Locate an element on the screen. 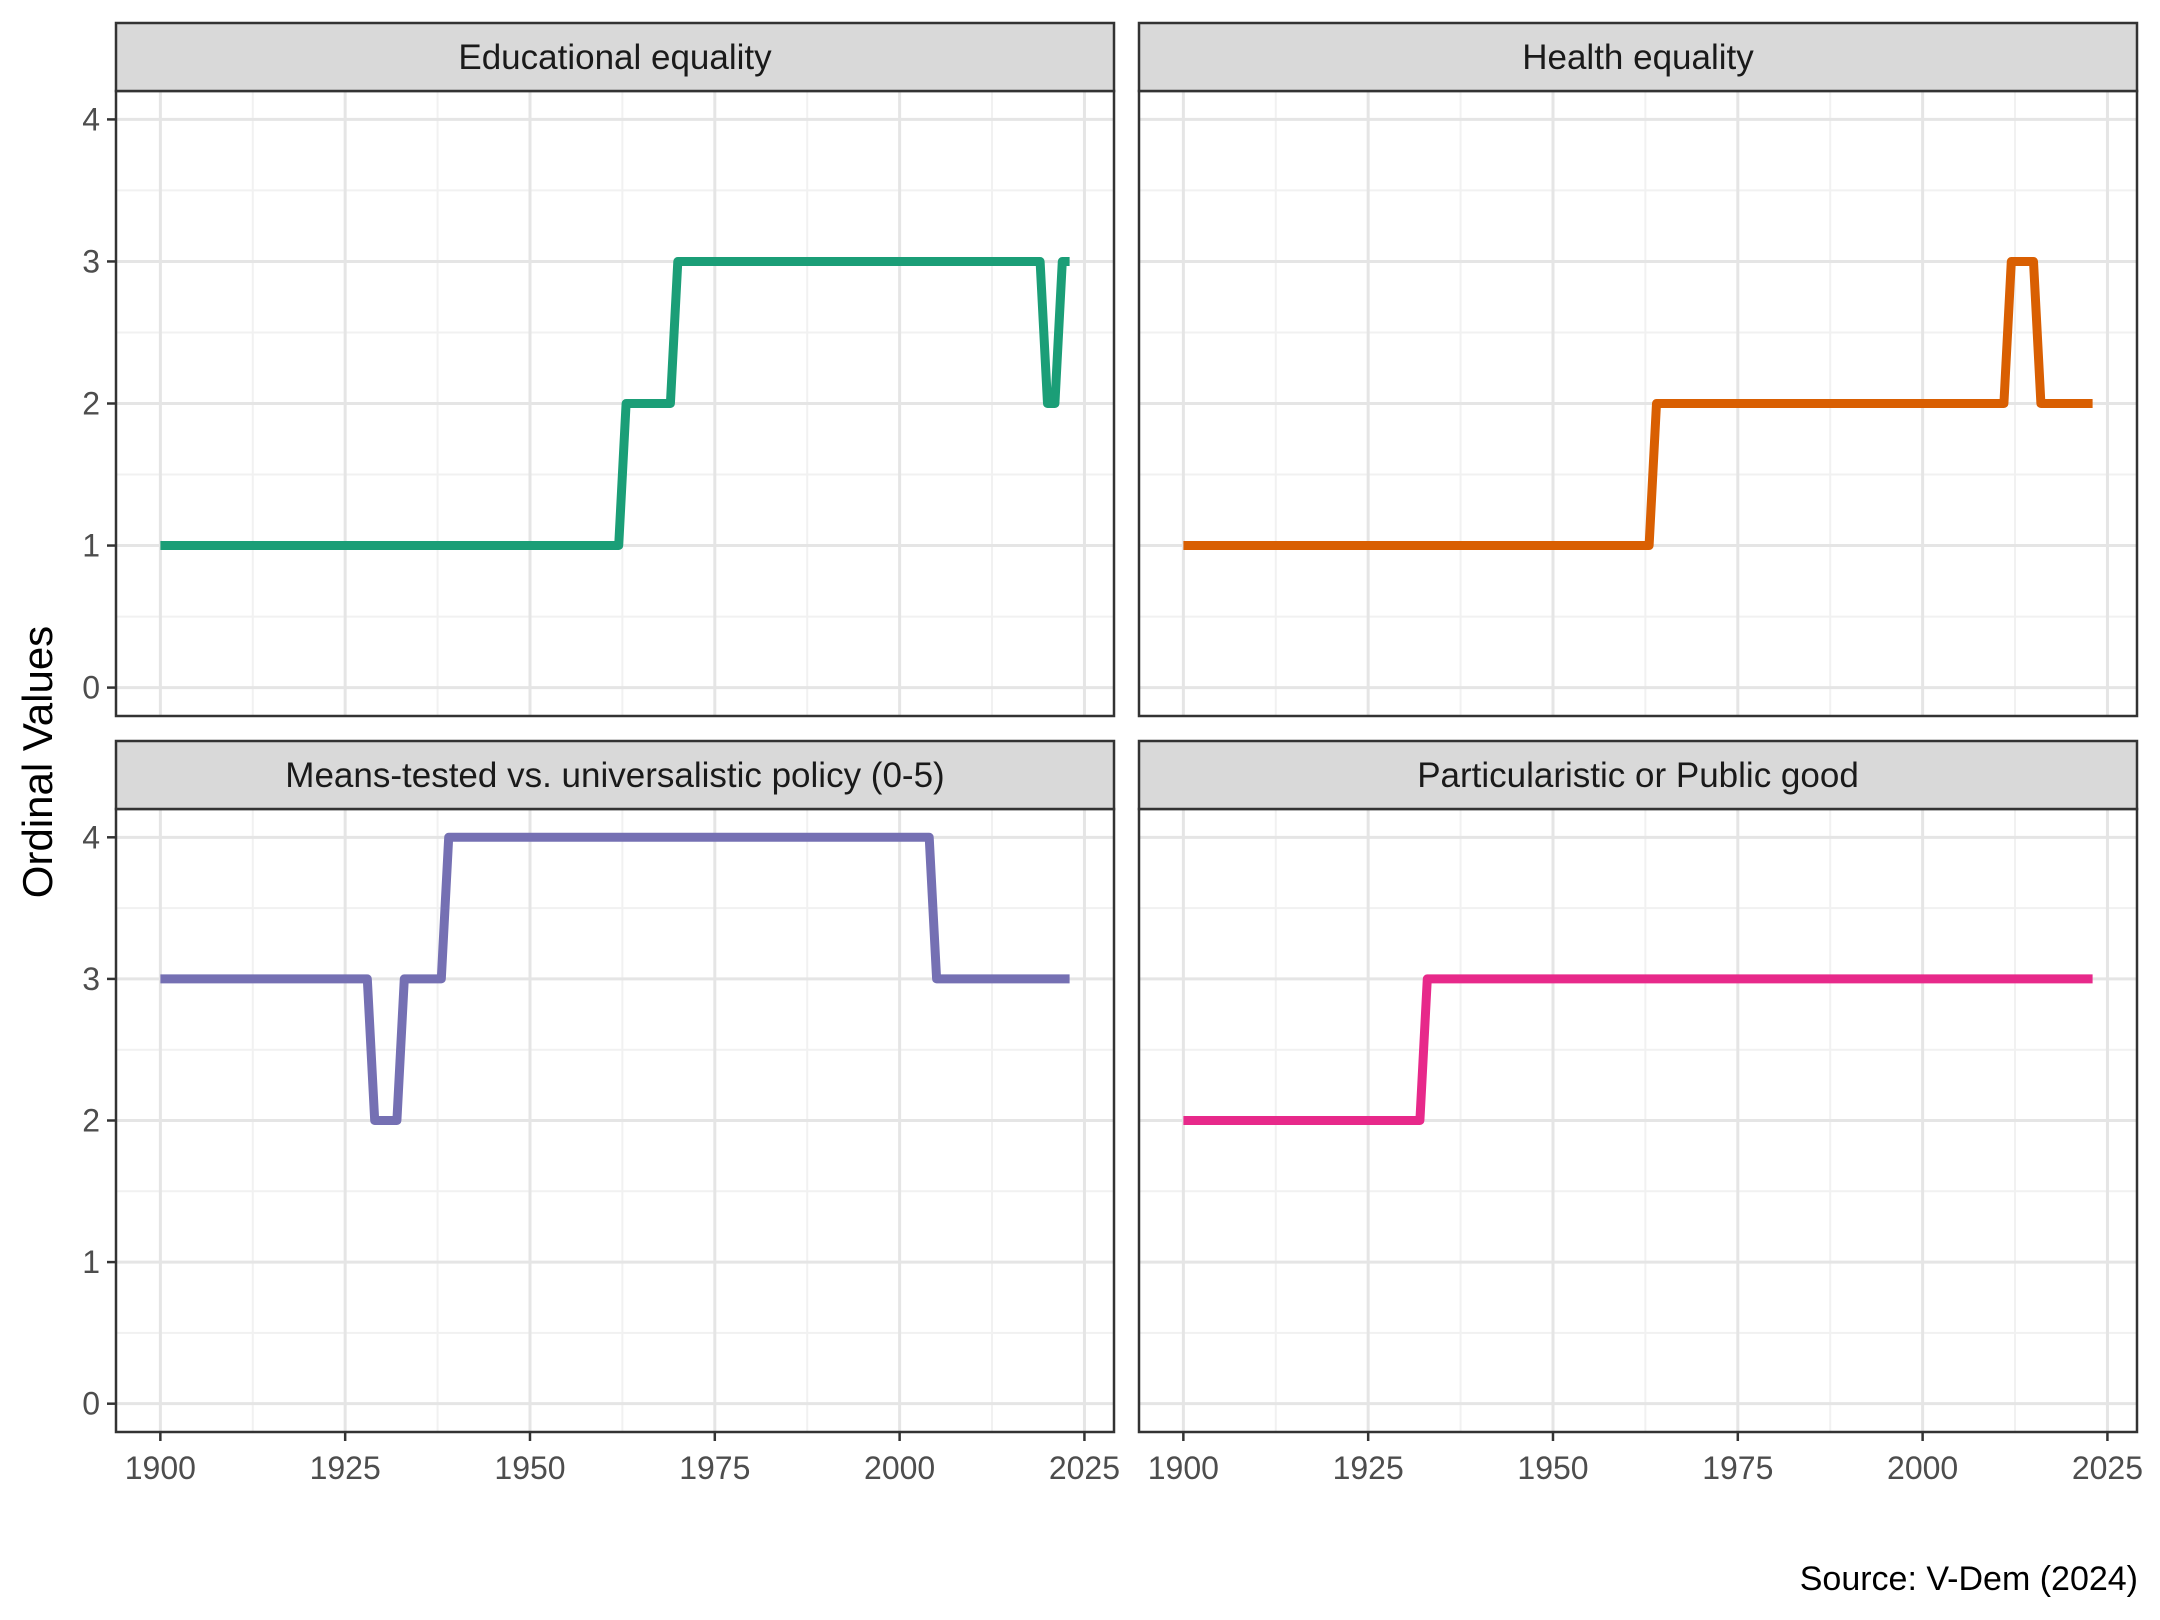  facet-title: Particularistic or Public good is located at coordinates (1638, 775).